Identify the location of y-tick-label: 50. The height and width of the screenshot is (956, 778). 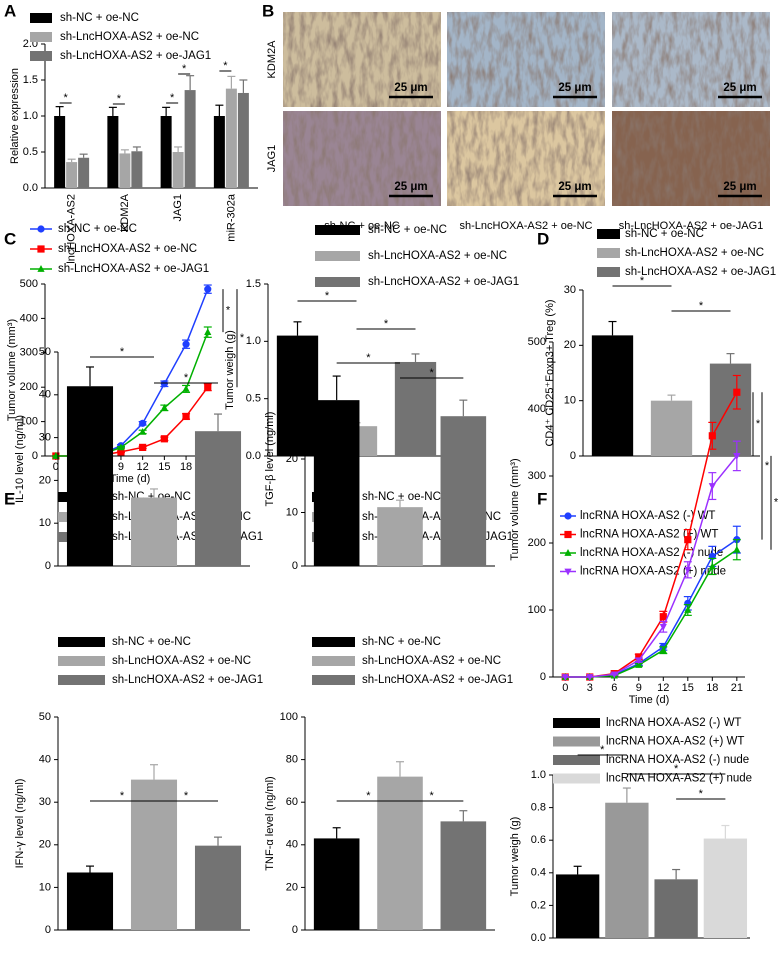
(45, 717).